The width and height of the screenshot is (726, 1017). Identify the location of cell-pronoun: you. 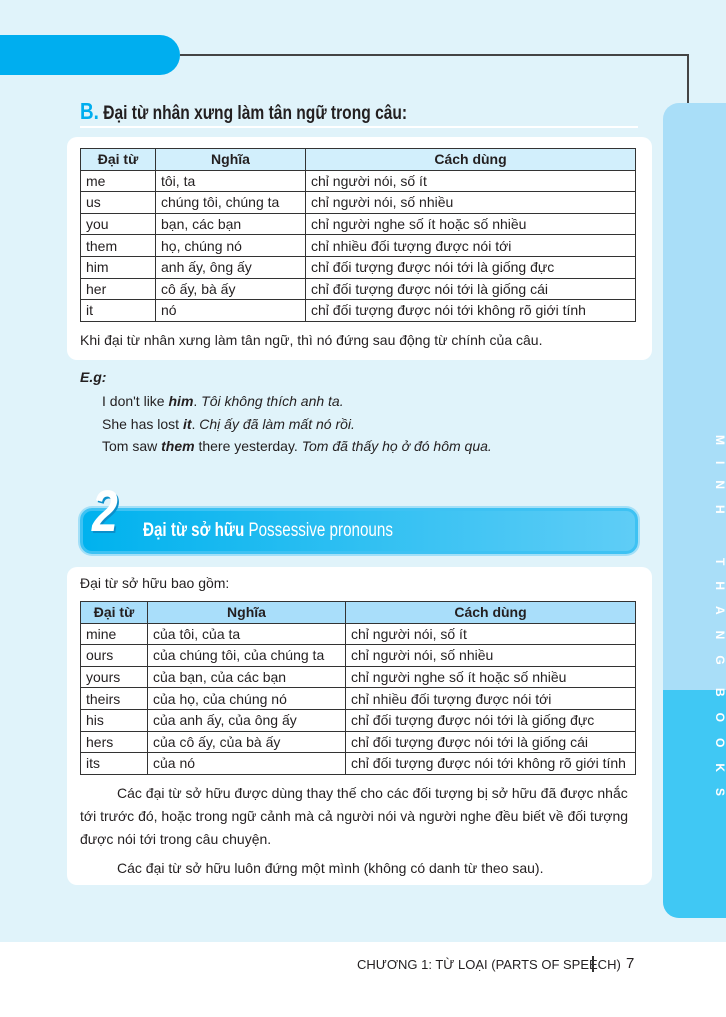
(118, 224).